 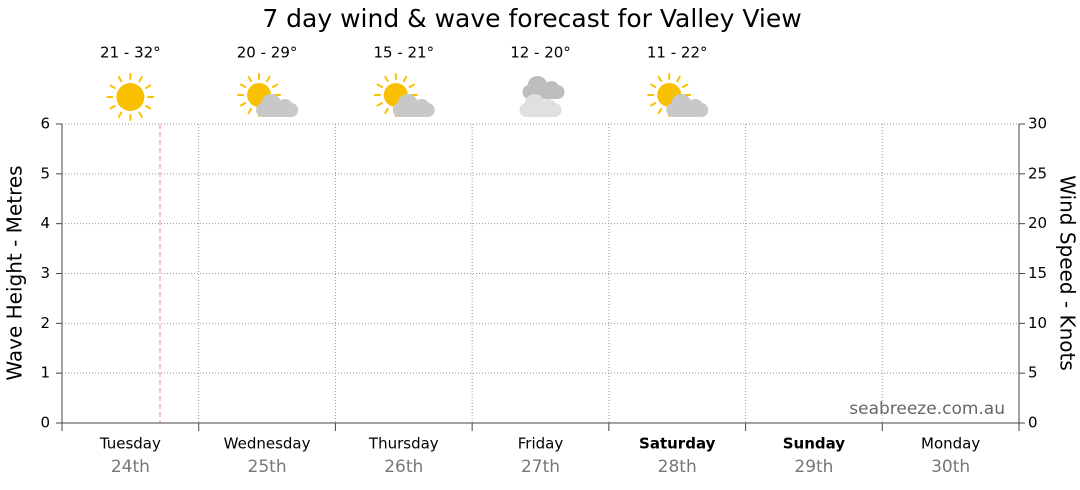 I want to click on y-tick-label: 6, so click(x=45, y=124).